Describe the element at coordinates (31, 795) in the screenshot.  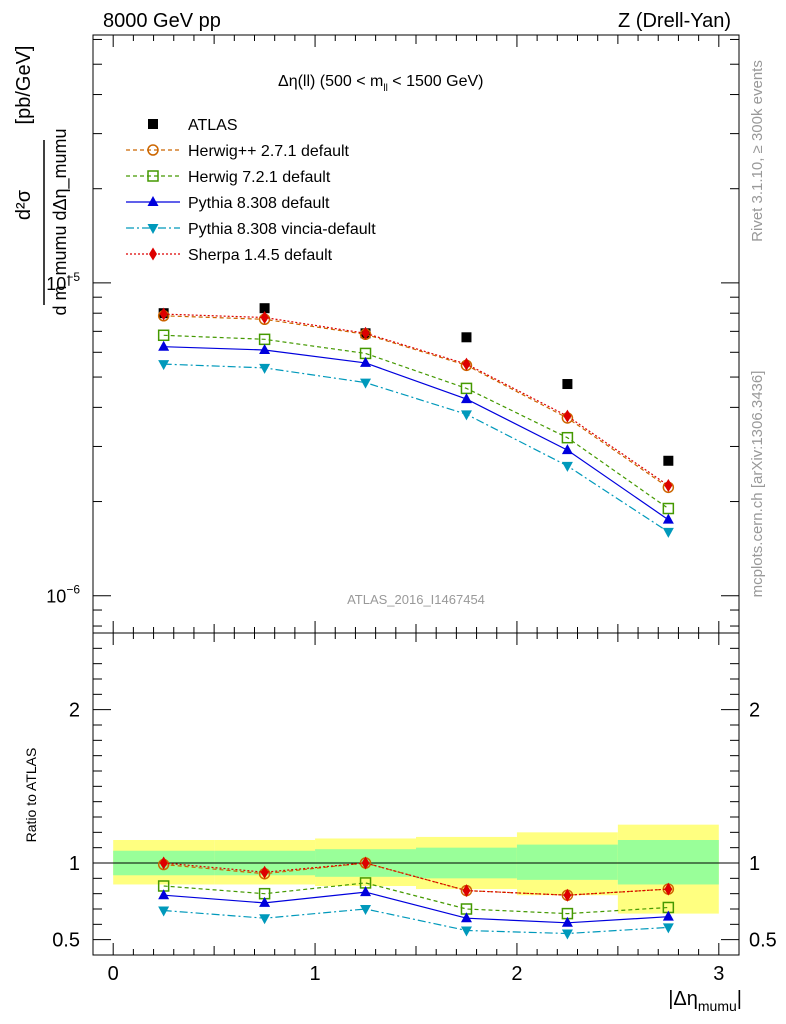
I see `ratio-axis-label: Ratio to ATLAS` at that location.